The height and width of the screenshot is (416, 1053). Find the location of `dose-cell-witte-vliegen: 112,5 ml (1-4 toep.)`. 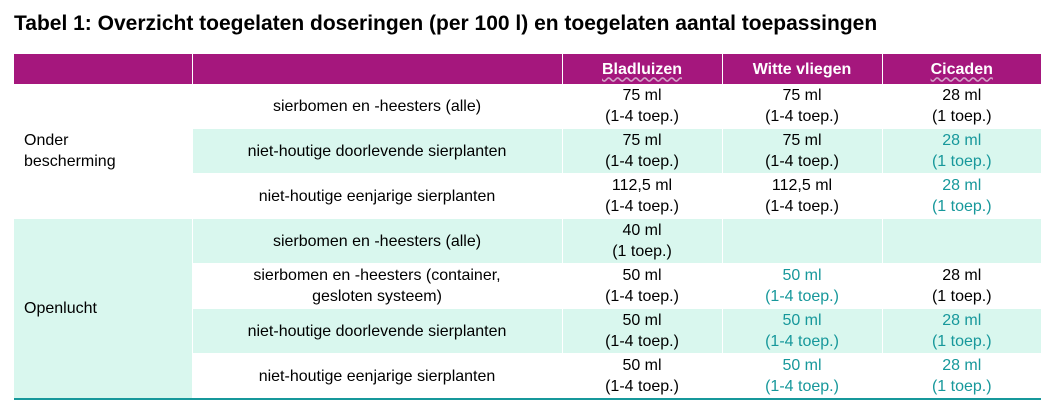

dose-cell-witte-vliegen: 112,5 ml (1-4 toep.) is located at coordinates (802, 196).